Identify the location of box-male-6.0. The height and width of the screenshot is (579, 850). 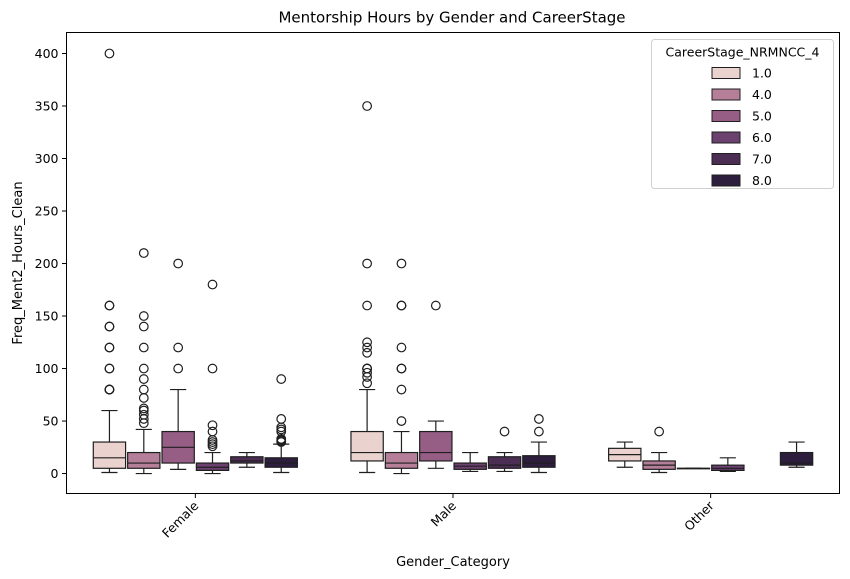
(470, 462).